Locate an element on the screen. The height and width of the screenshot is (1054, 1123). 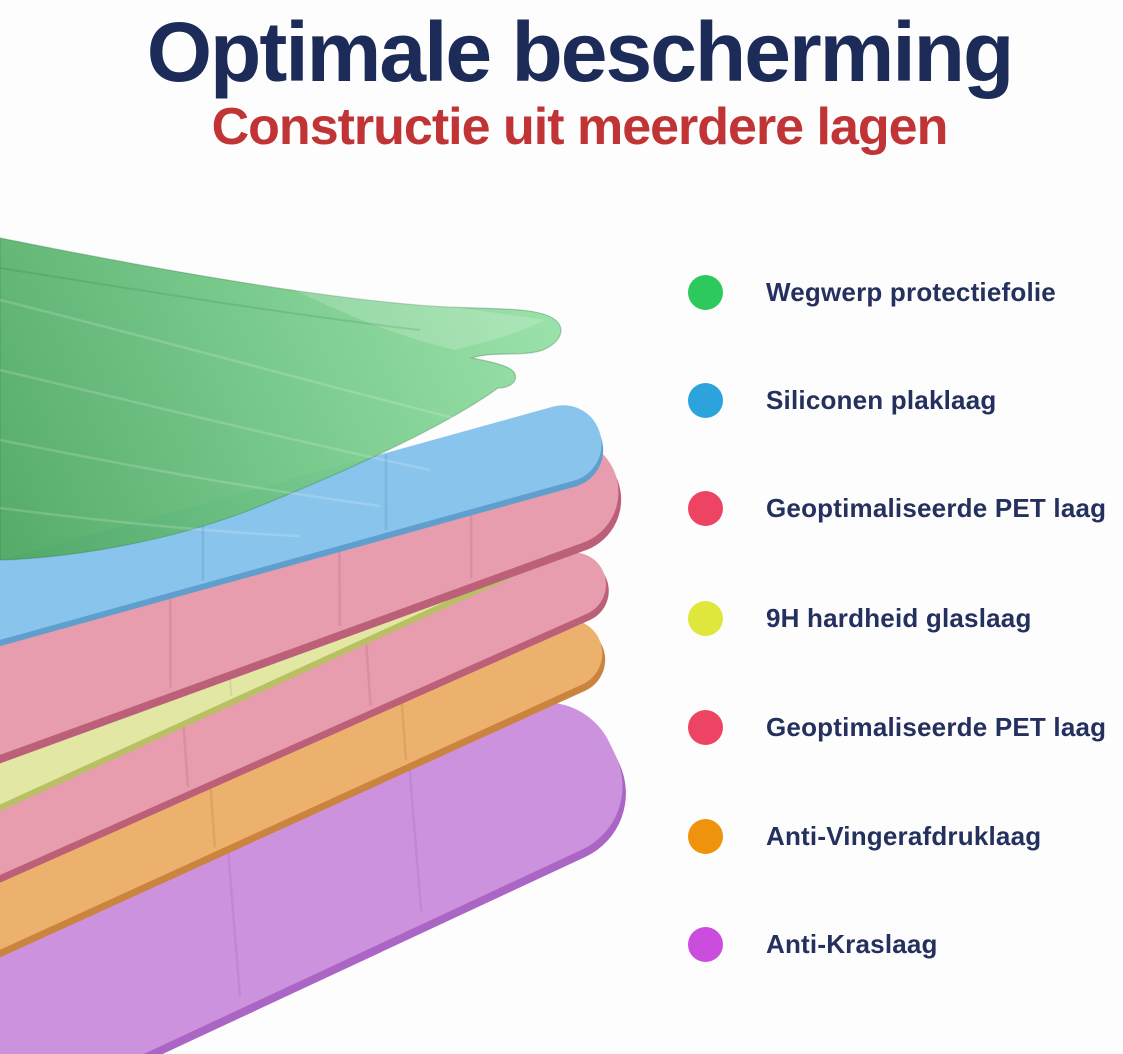
legend-label: Siliconen plaklaag is located at coordinates (881, 399).